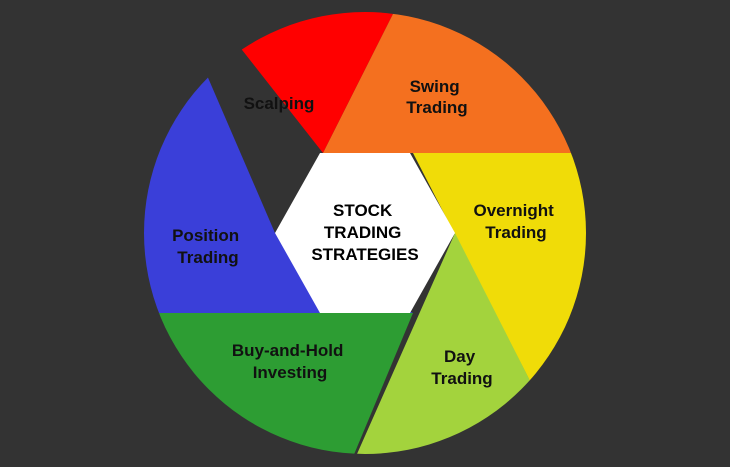 Image resolution: width=730 pixels, height=467 pixels. I want to click on center-hexagon, so click(365, 233).